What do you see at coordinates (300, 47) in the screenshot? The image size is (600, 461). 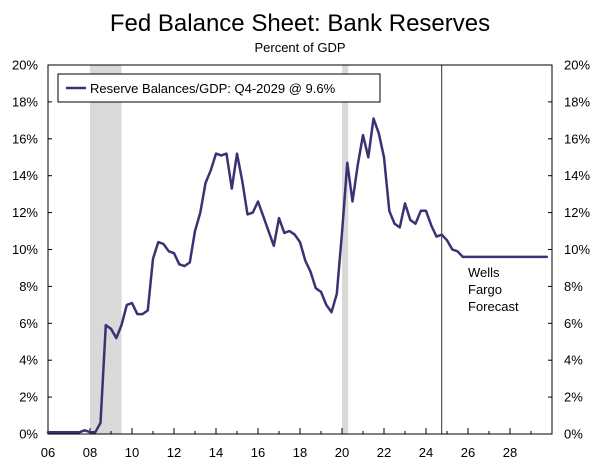 I see `chart-subtitle: Percent of GDP` at bounding box center [300, 47].